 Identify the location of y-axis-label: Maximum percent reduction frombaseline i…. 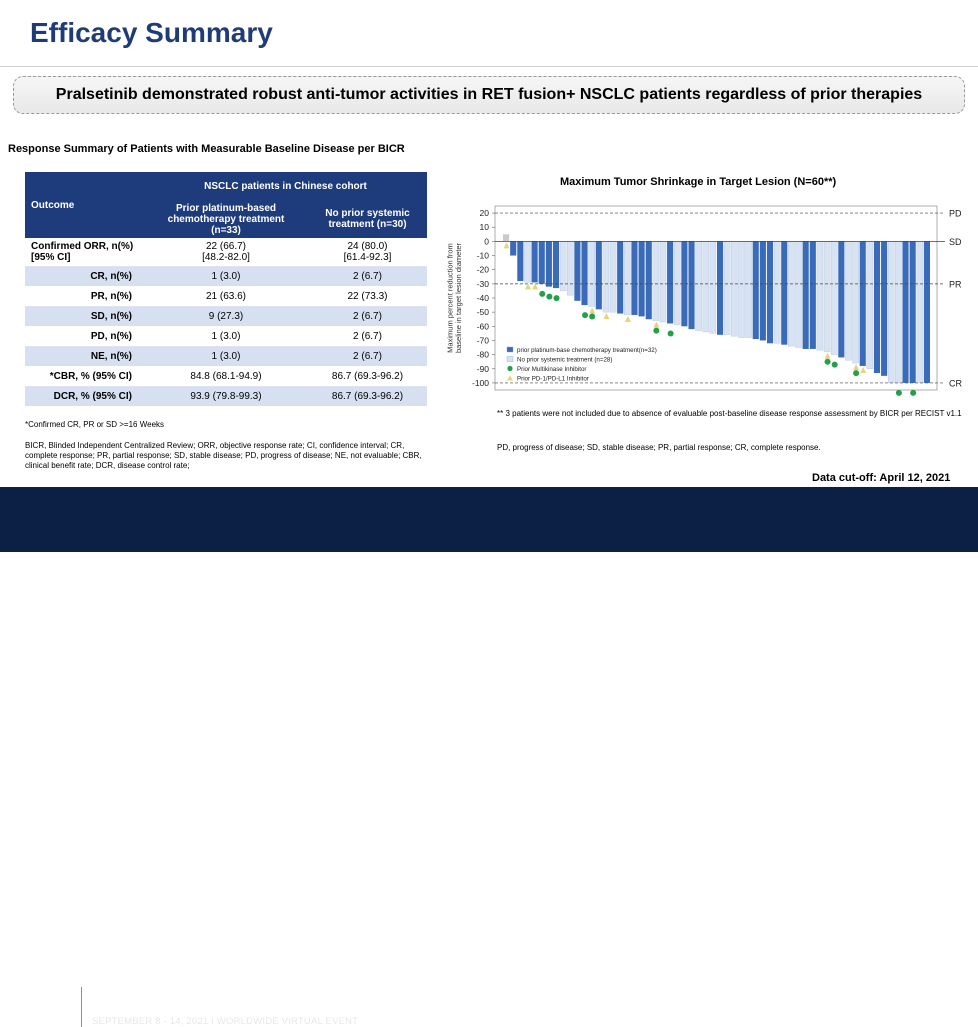
(454, 297).